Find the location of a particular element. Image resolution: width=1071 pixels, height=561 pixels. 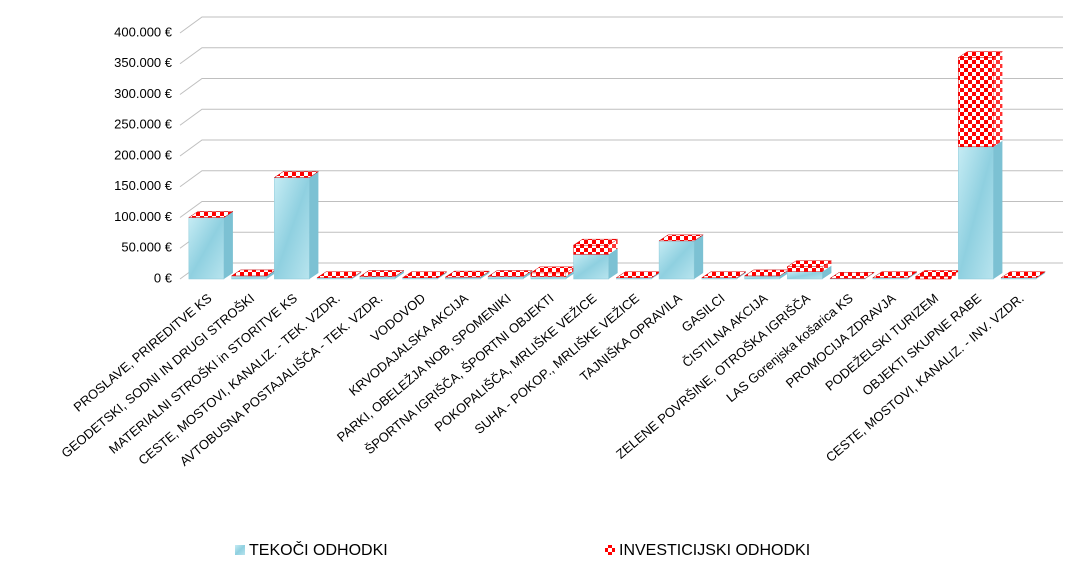

y-tick-label: 50.000 € is located at coordinates (146, 247).